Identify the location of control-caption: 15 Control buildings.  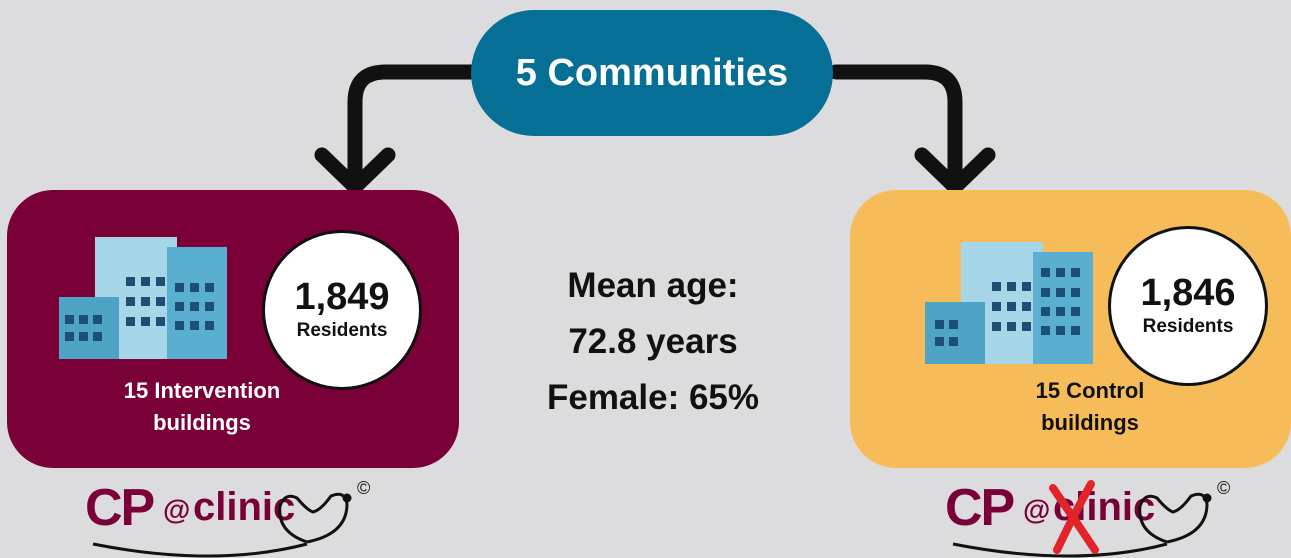
(1090, 406).